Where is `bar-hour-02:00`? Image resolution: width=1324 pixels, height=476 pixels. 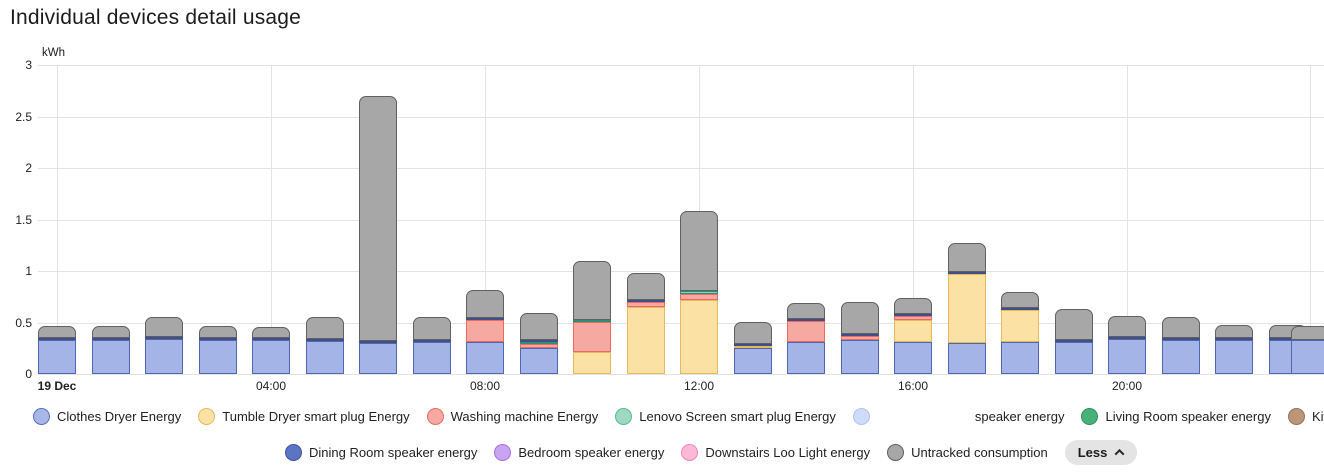 bar-hour-02:00 is located at coordinates (164, 345).